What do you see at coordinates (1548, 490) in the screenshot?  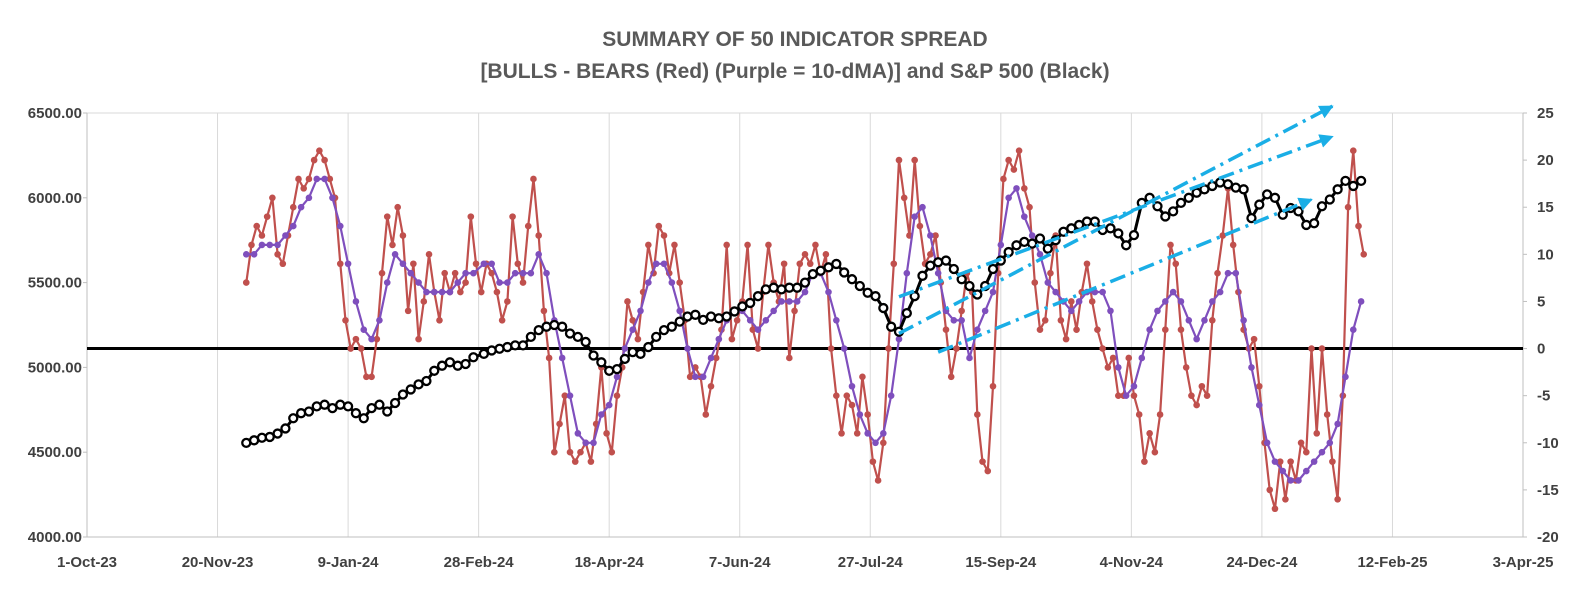 I see `right-y-tick-label: -15` at bounding box center [1548, 490].